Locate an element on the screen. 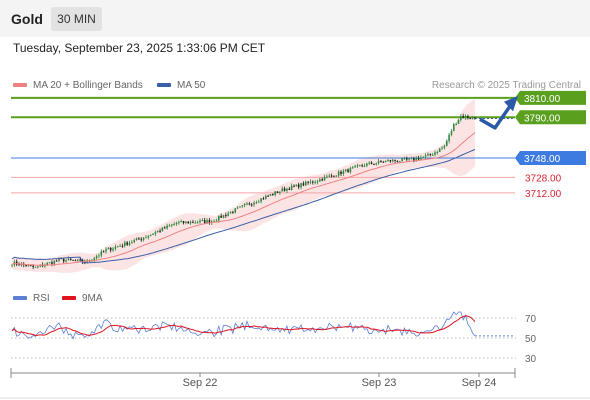 This screenshot has width=590, height=400. forecast-arrow is located at coordinates (496, 112).